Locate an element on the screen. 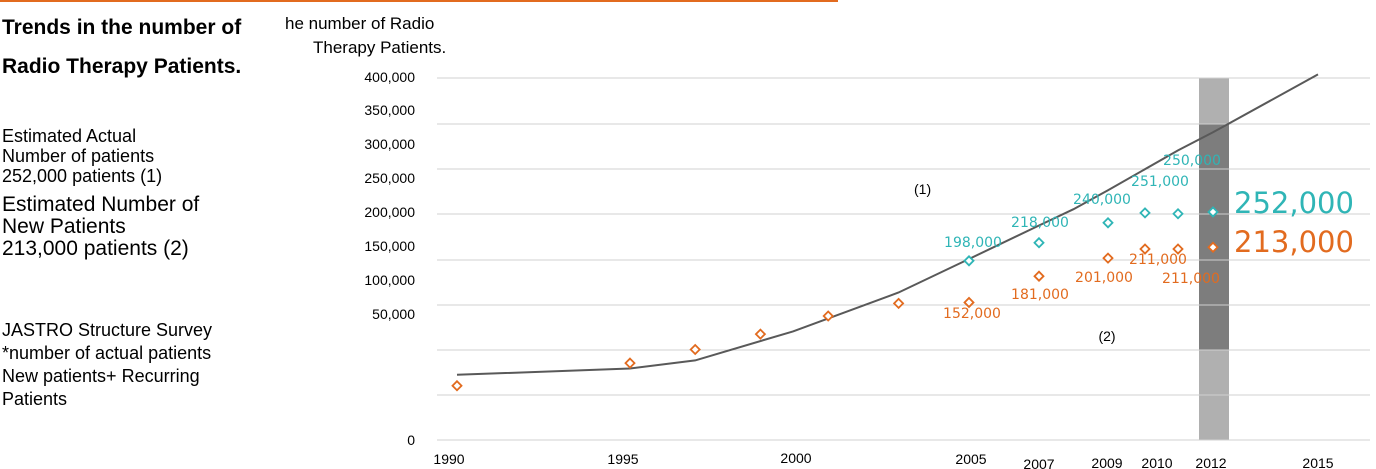  y-axis-title-line: he number of Radio is located at coordinates (360, 23).